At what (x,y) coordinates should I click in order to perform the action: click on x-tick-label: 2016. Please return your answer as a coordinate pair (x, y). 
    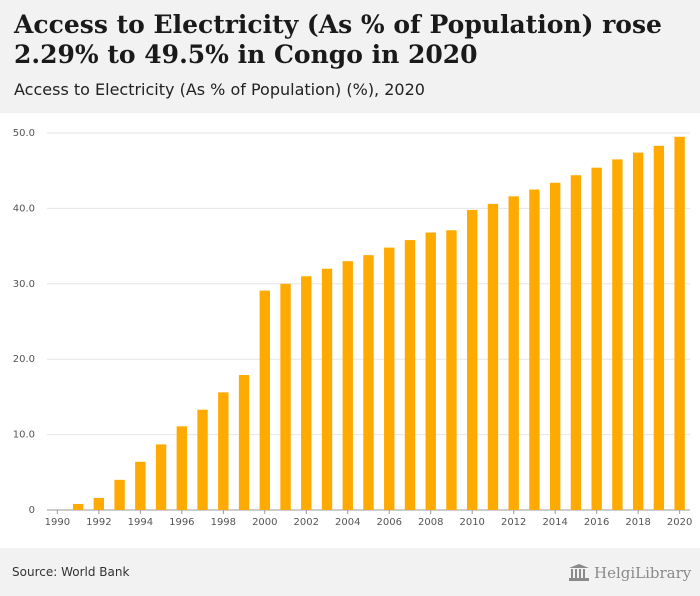
    Looking at the image, I should click on (596, 522).